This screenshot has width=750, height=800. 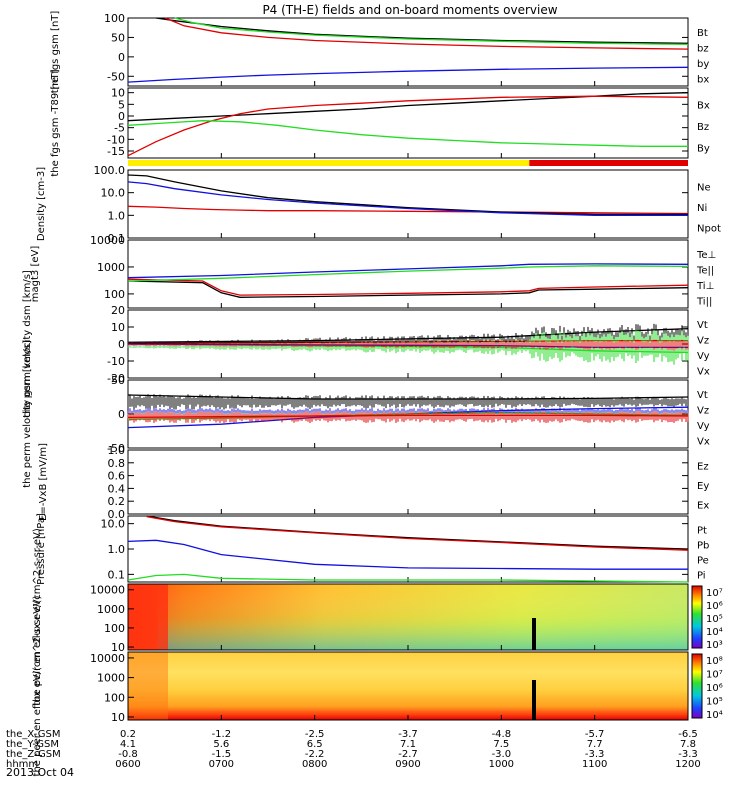 What do you see at coordinates (222, 754) in the screenshot?
I see `ephemeris-value: -1.5` at bounding box center [222, 754].